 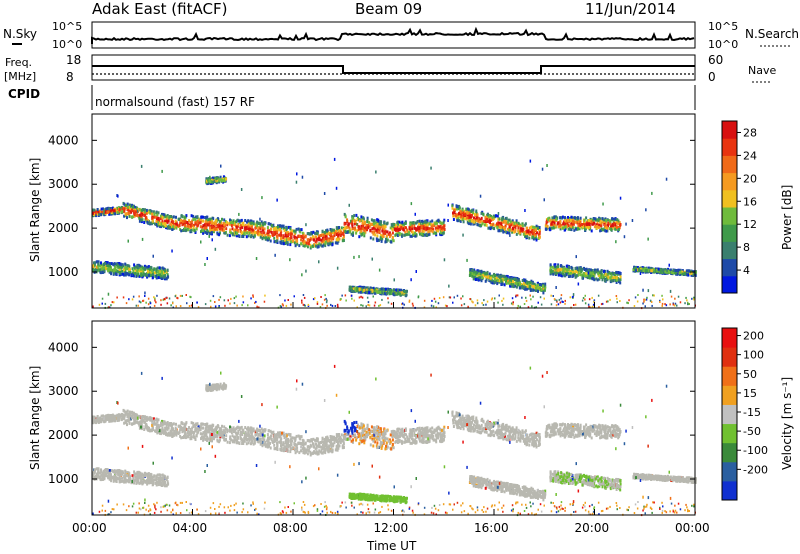 I want to click on freq-tick-high: 18, so click(x=73, y=60).